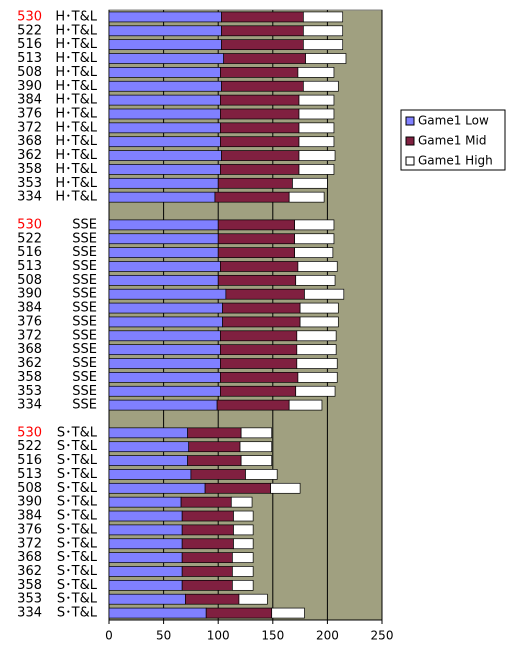 The width and height of the screenshot is (507, 650). I want to click on category-number: 390, so click(29, 502).